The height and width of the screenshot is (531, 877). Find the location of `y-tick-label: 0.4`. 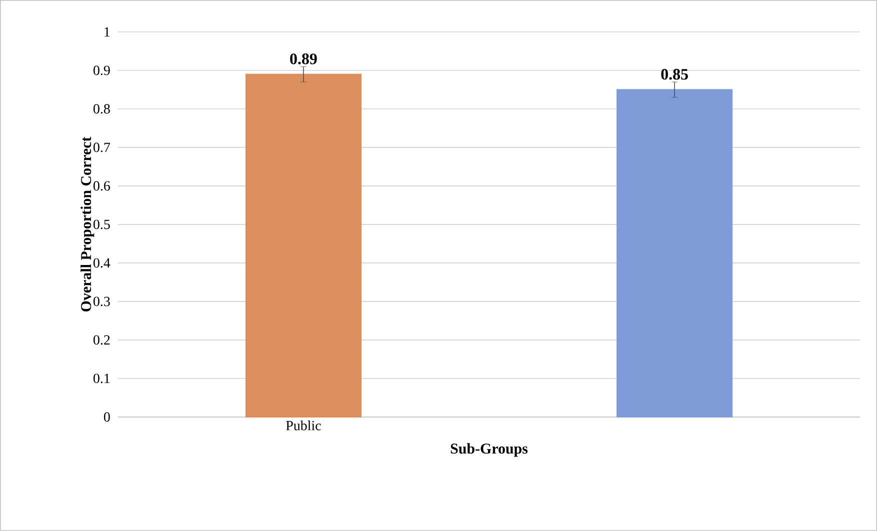

y-tick-label: 0.4 is located at coordinates (102, 263).